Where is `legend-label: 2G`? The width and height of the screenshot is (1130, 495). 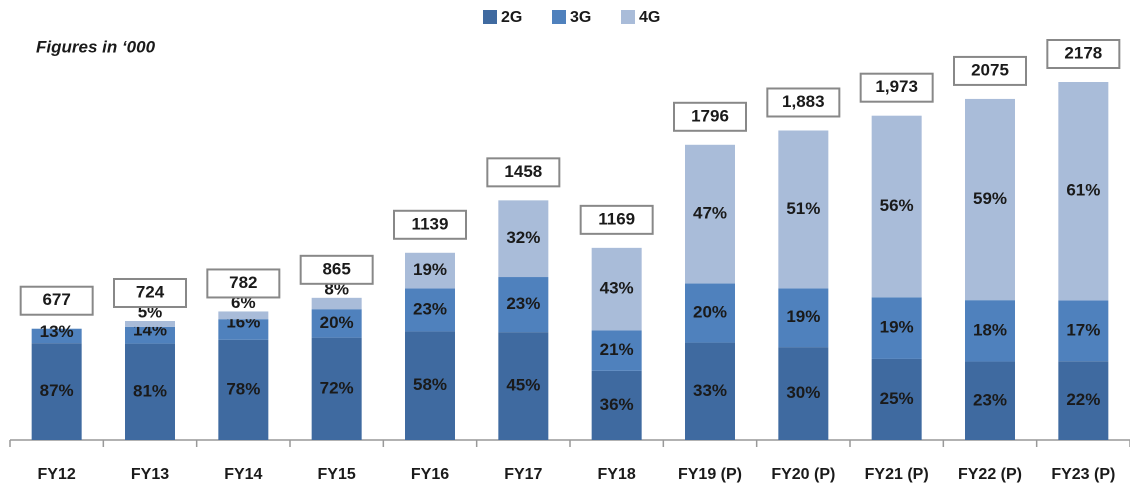 legend-label: 2G is located at coordinates (511, 17).